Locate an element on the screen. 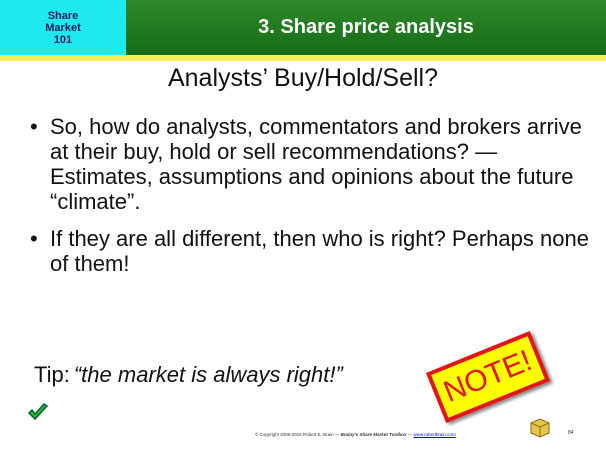  tip-text: “the market is always right!” is located at coordinates (208, 374).